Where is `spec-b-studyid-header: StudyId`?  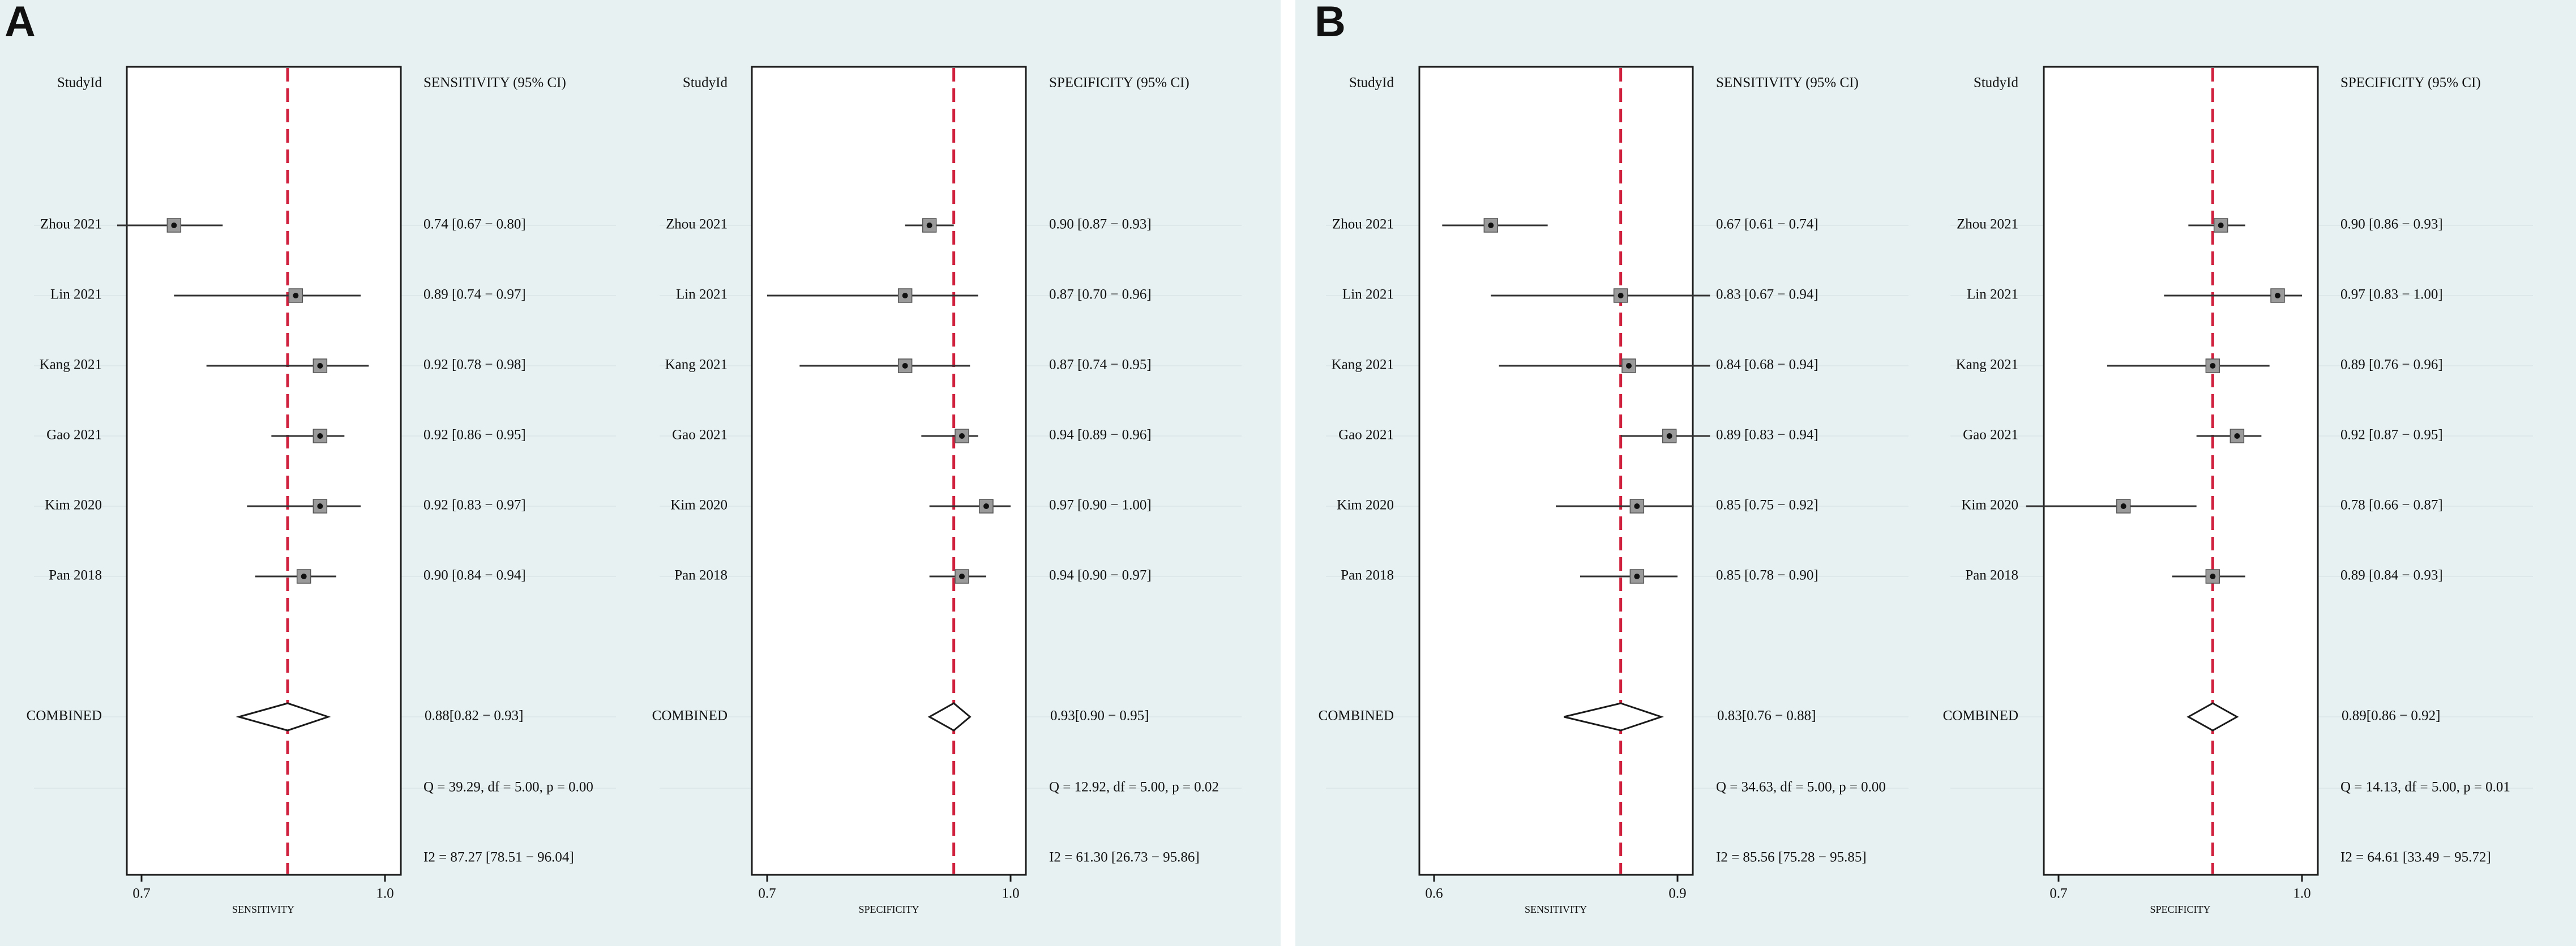 spec-b-studyid-header: StudyId is located at coordinates (1996, 83).